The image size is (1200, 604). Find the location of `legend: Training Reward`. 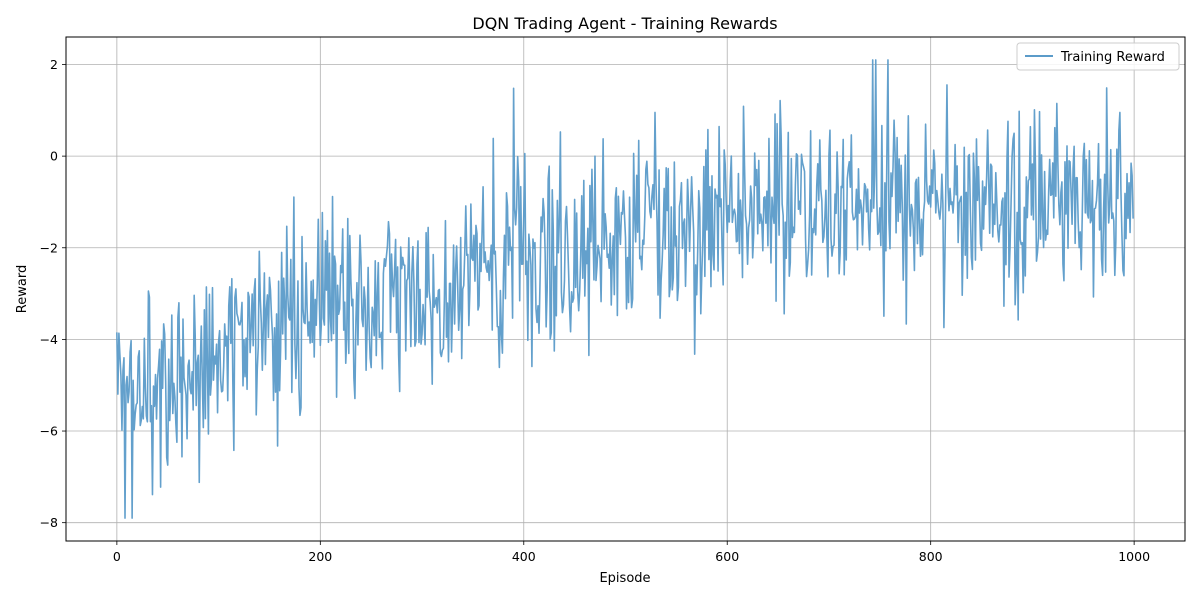

legend: Training Reward is located at coordinates (1098, 56).